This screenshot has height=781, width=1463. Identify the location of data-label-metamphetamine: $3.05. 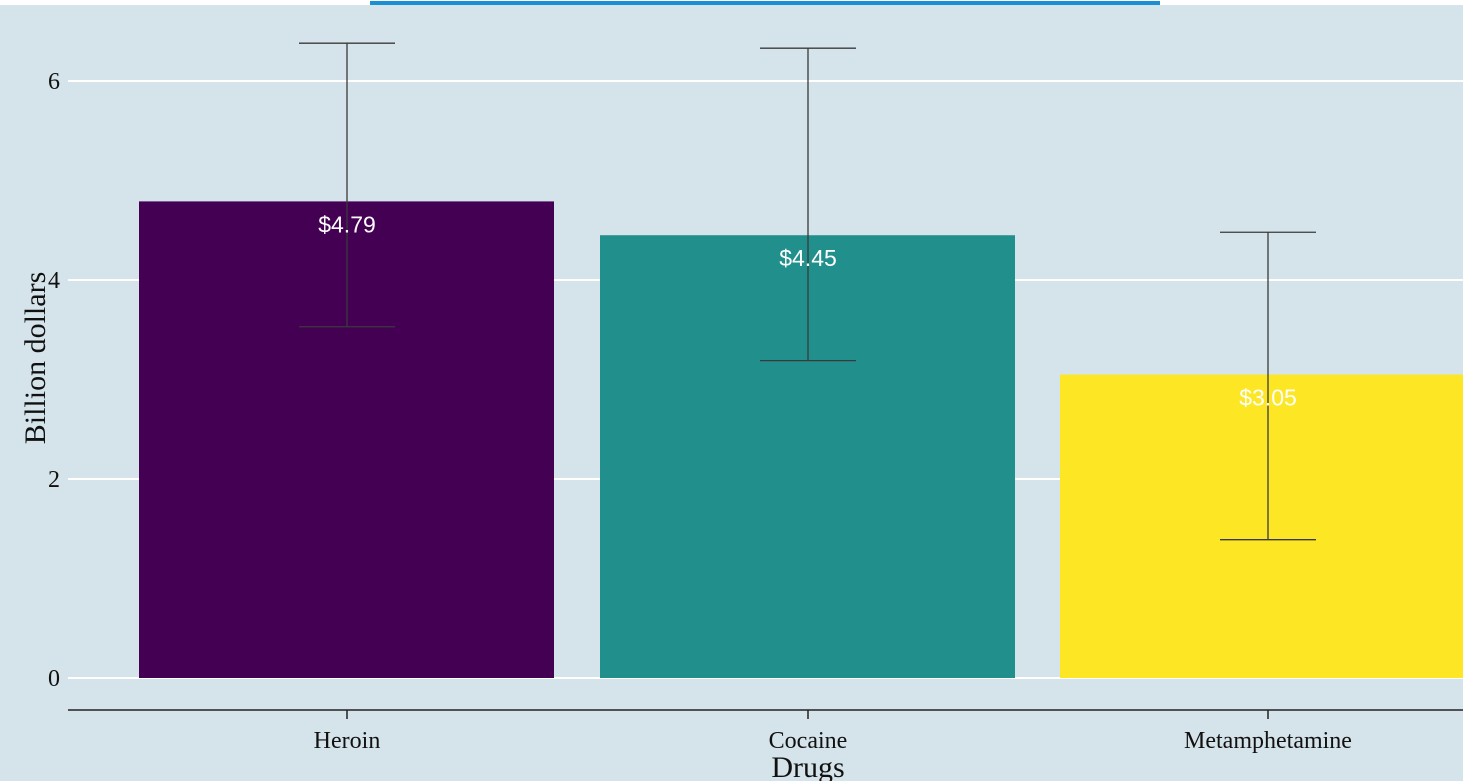
(1268, 398).